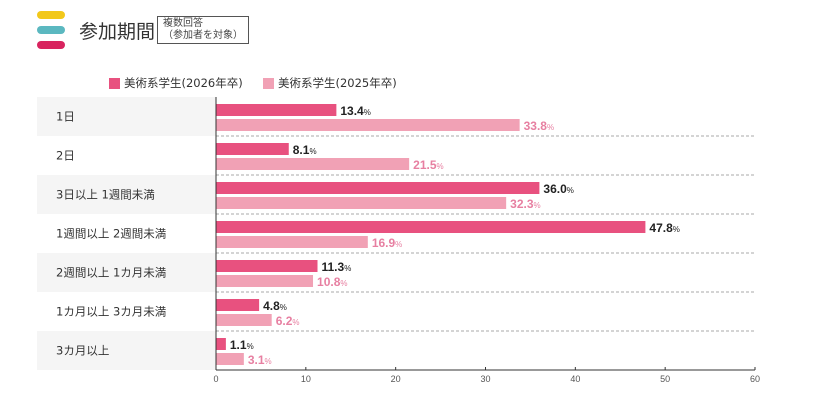 This screenshot has height=403, width=840. I want to click on data-label: 36.0%, so click(558, 189).